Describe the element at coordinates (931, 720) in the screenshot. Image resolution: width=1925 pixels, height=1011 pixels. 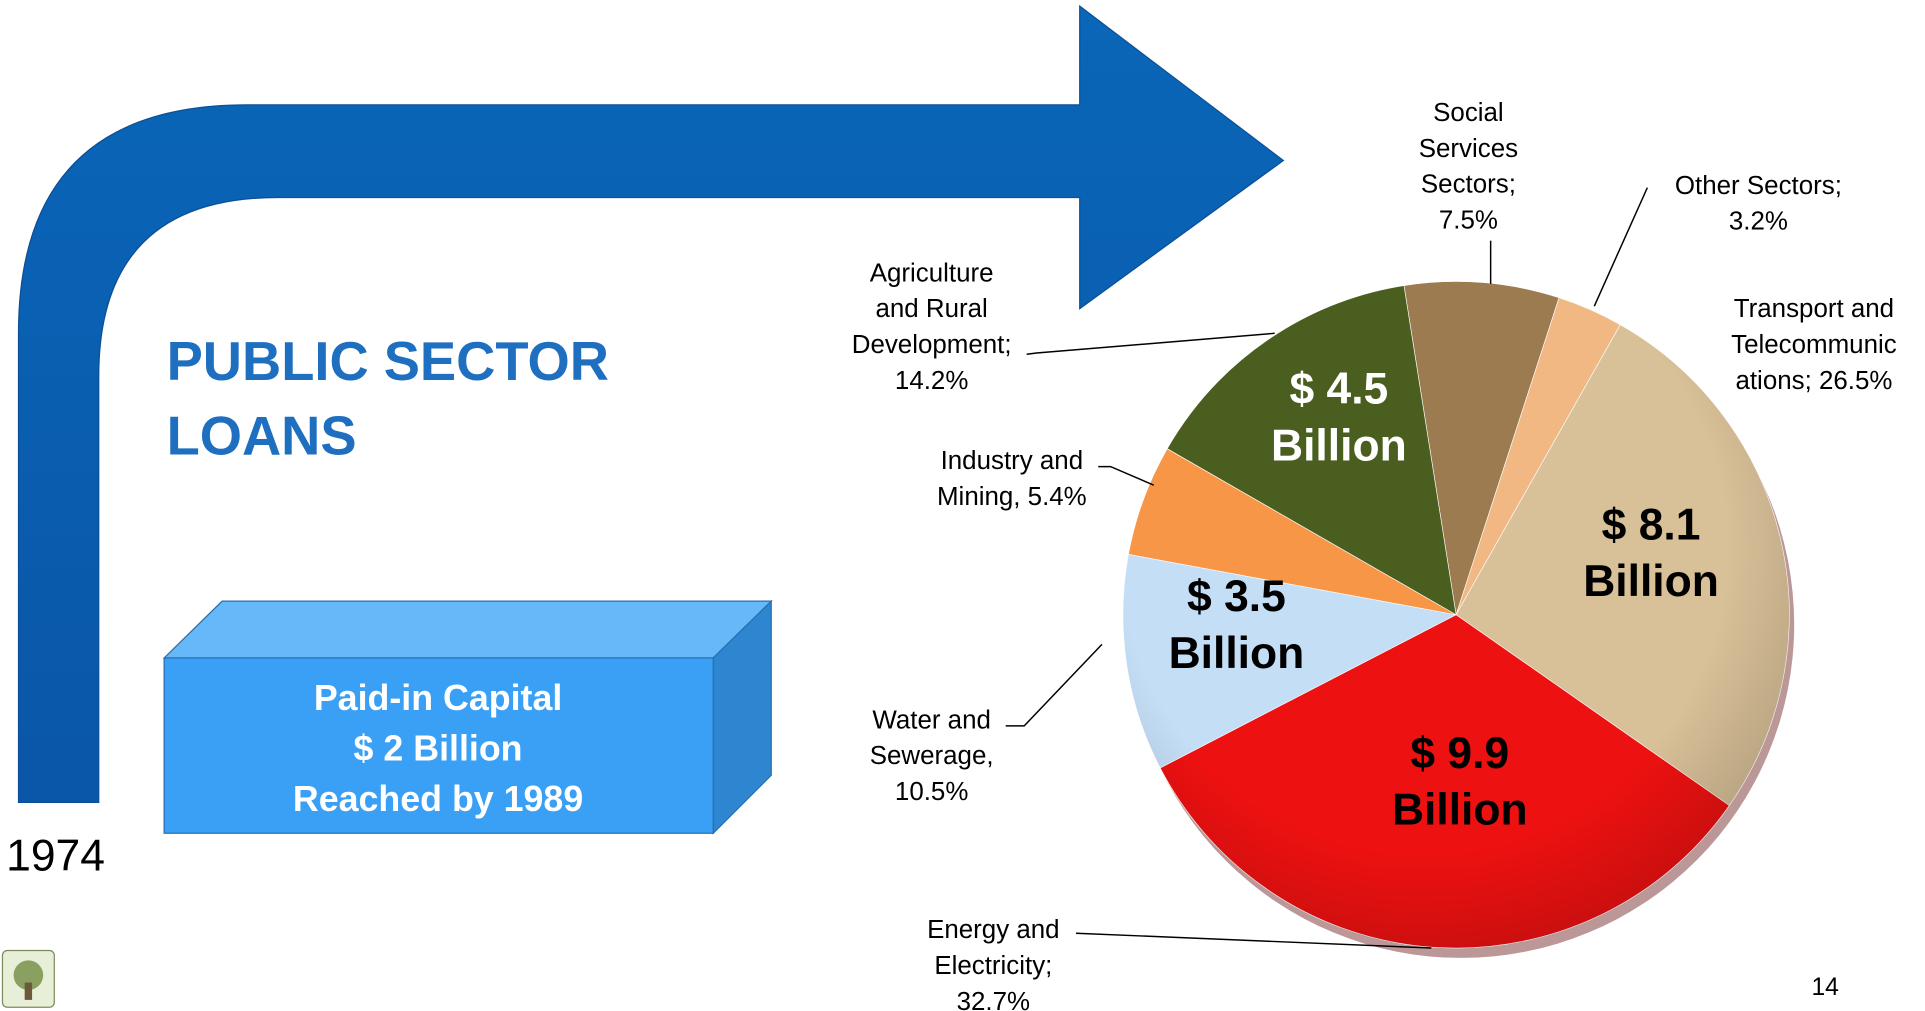
I see `slice-label: Water and` at that location.